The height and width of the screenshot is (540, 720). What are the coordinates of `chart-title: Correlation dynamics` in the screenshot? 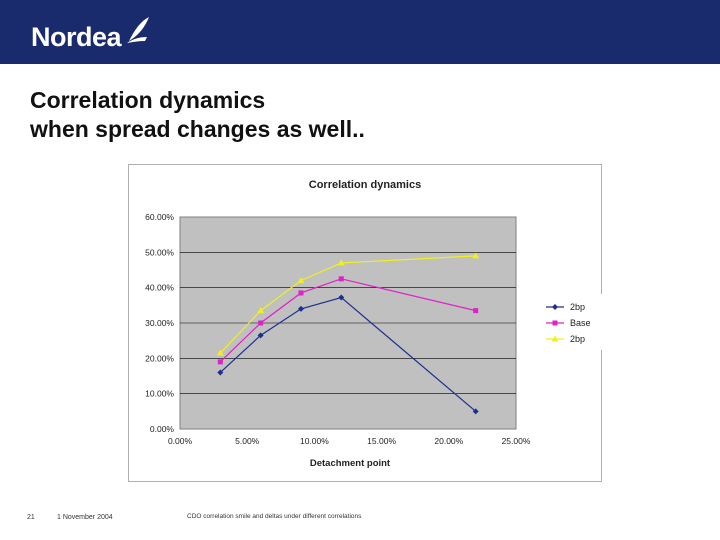 It's located at (365, 185).